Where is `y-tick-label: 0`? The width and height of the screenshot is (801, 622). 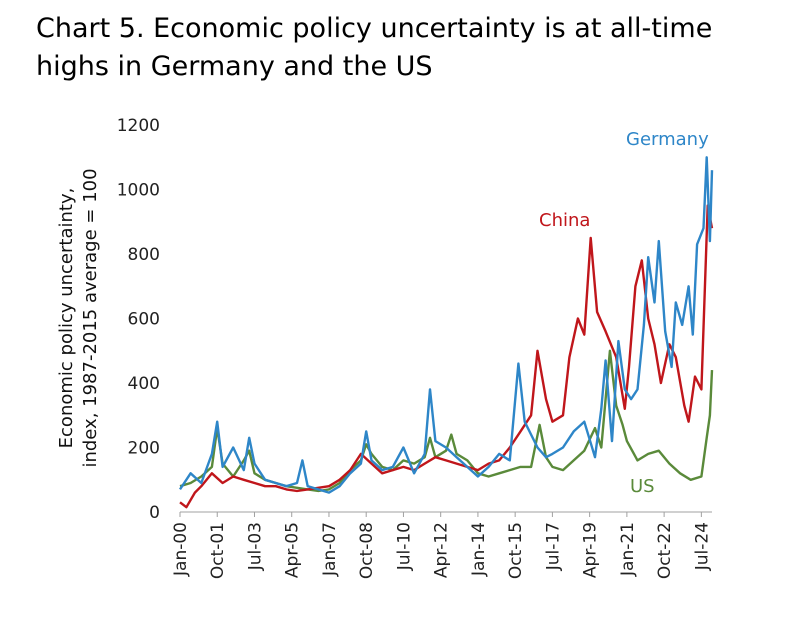
y-tick-label: 0 is located at coordinates (154, 513).